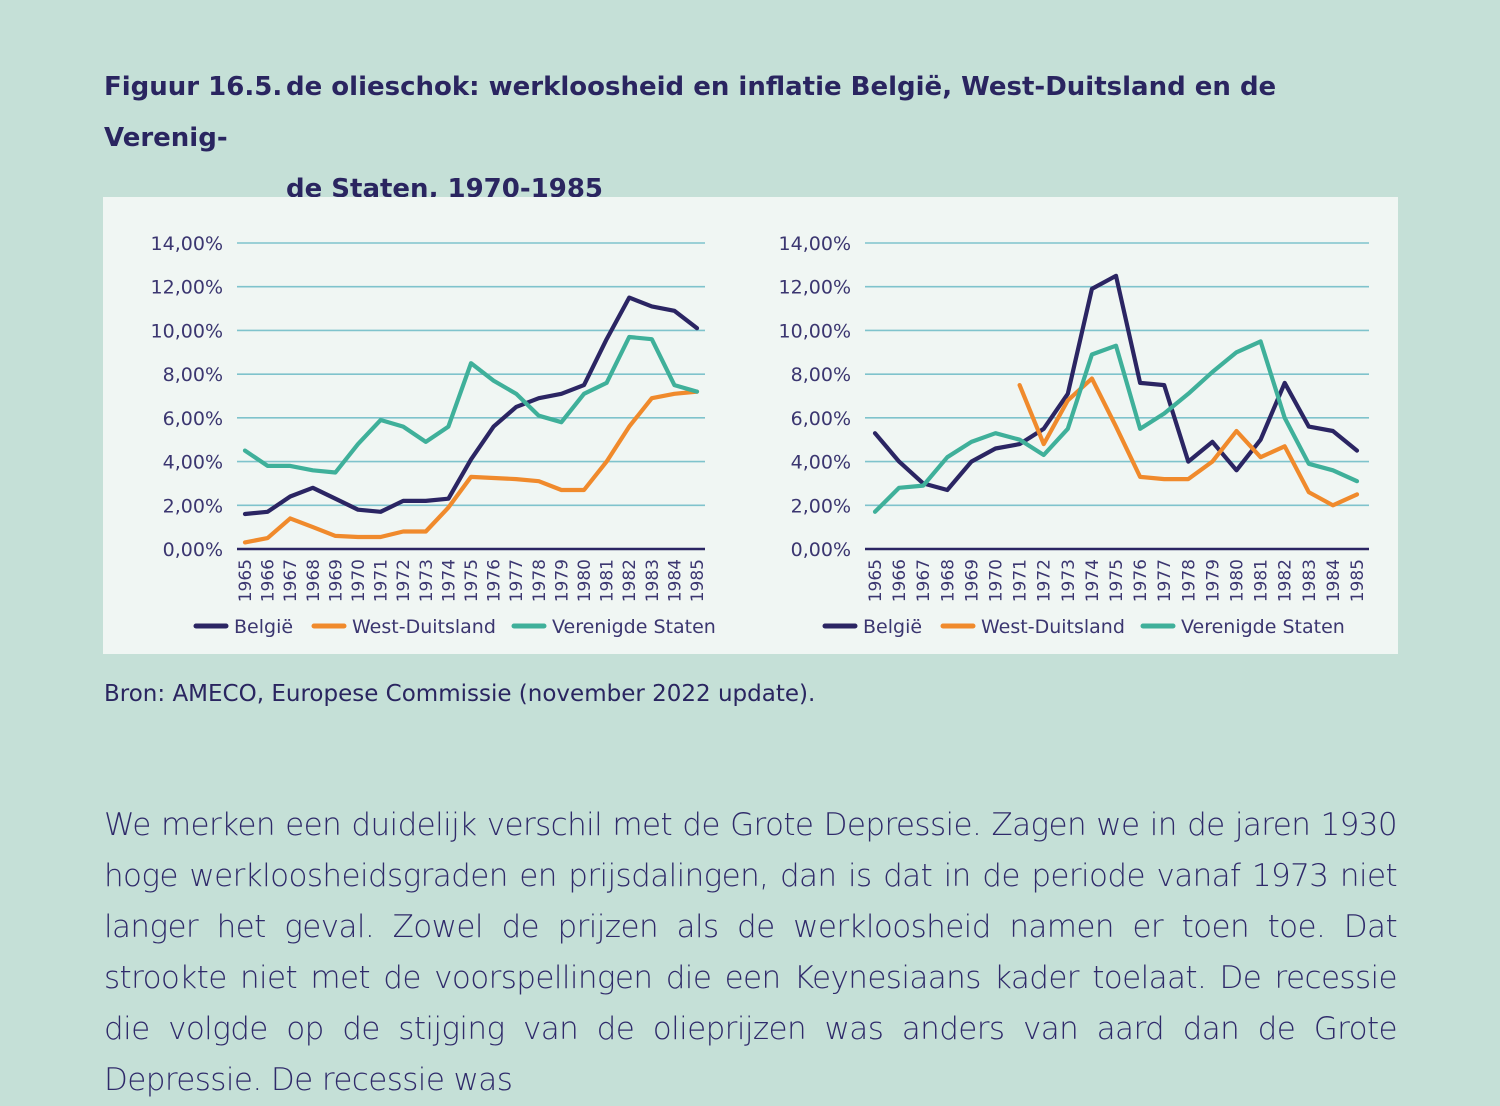 This screenshot has width=1500, height=1106. Describe the element at coordinates (195, 87) in the screenshot. I see `figure-number: Figuur 16.5.` at that location.